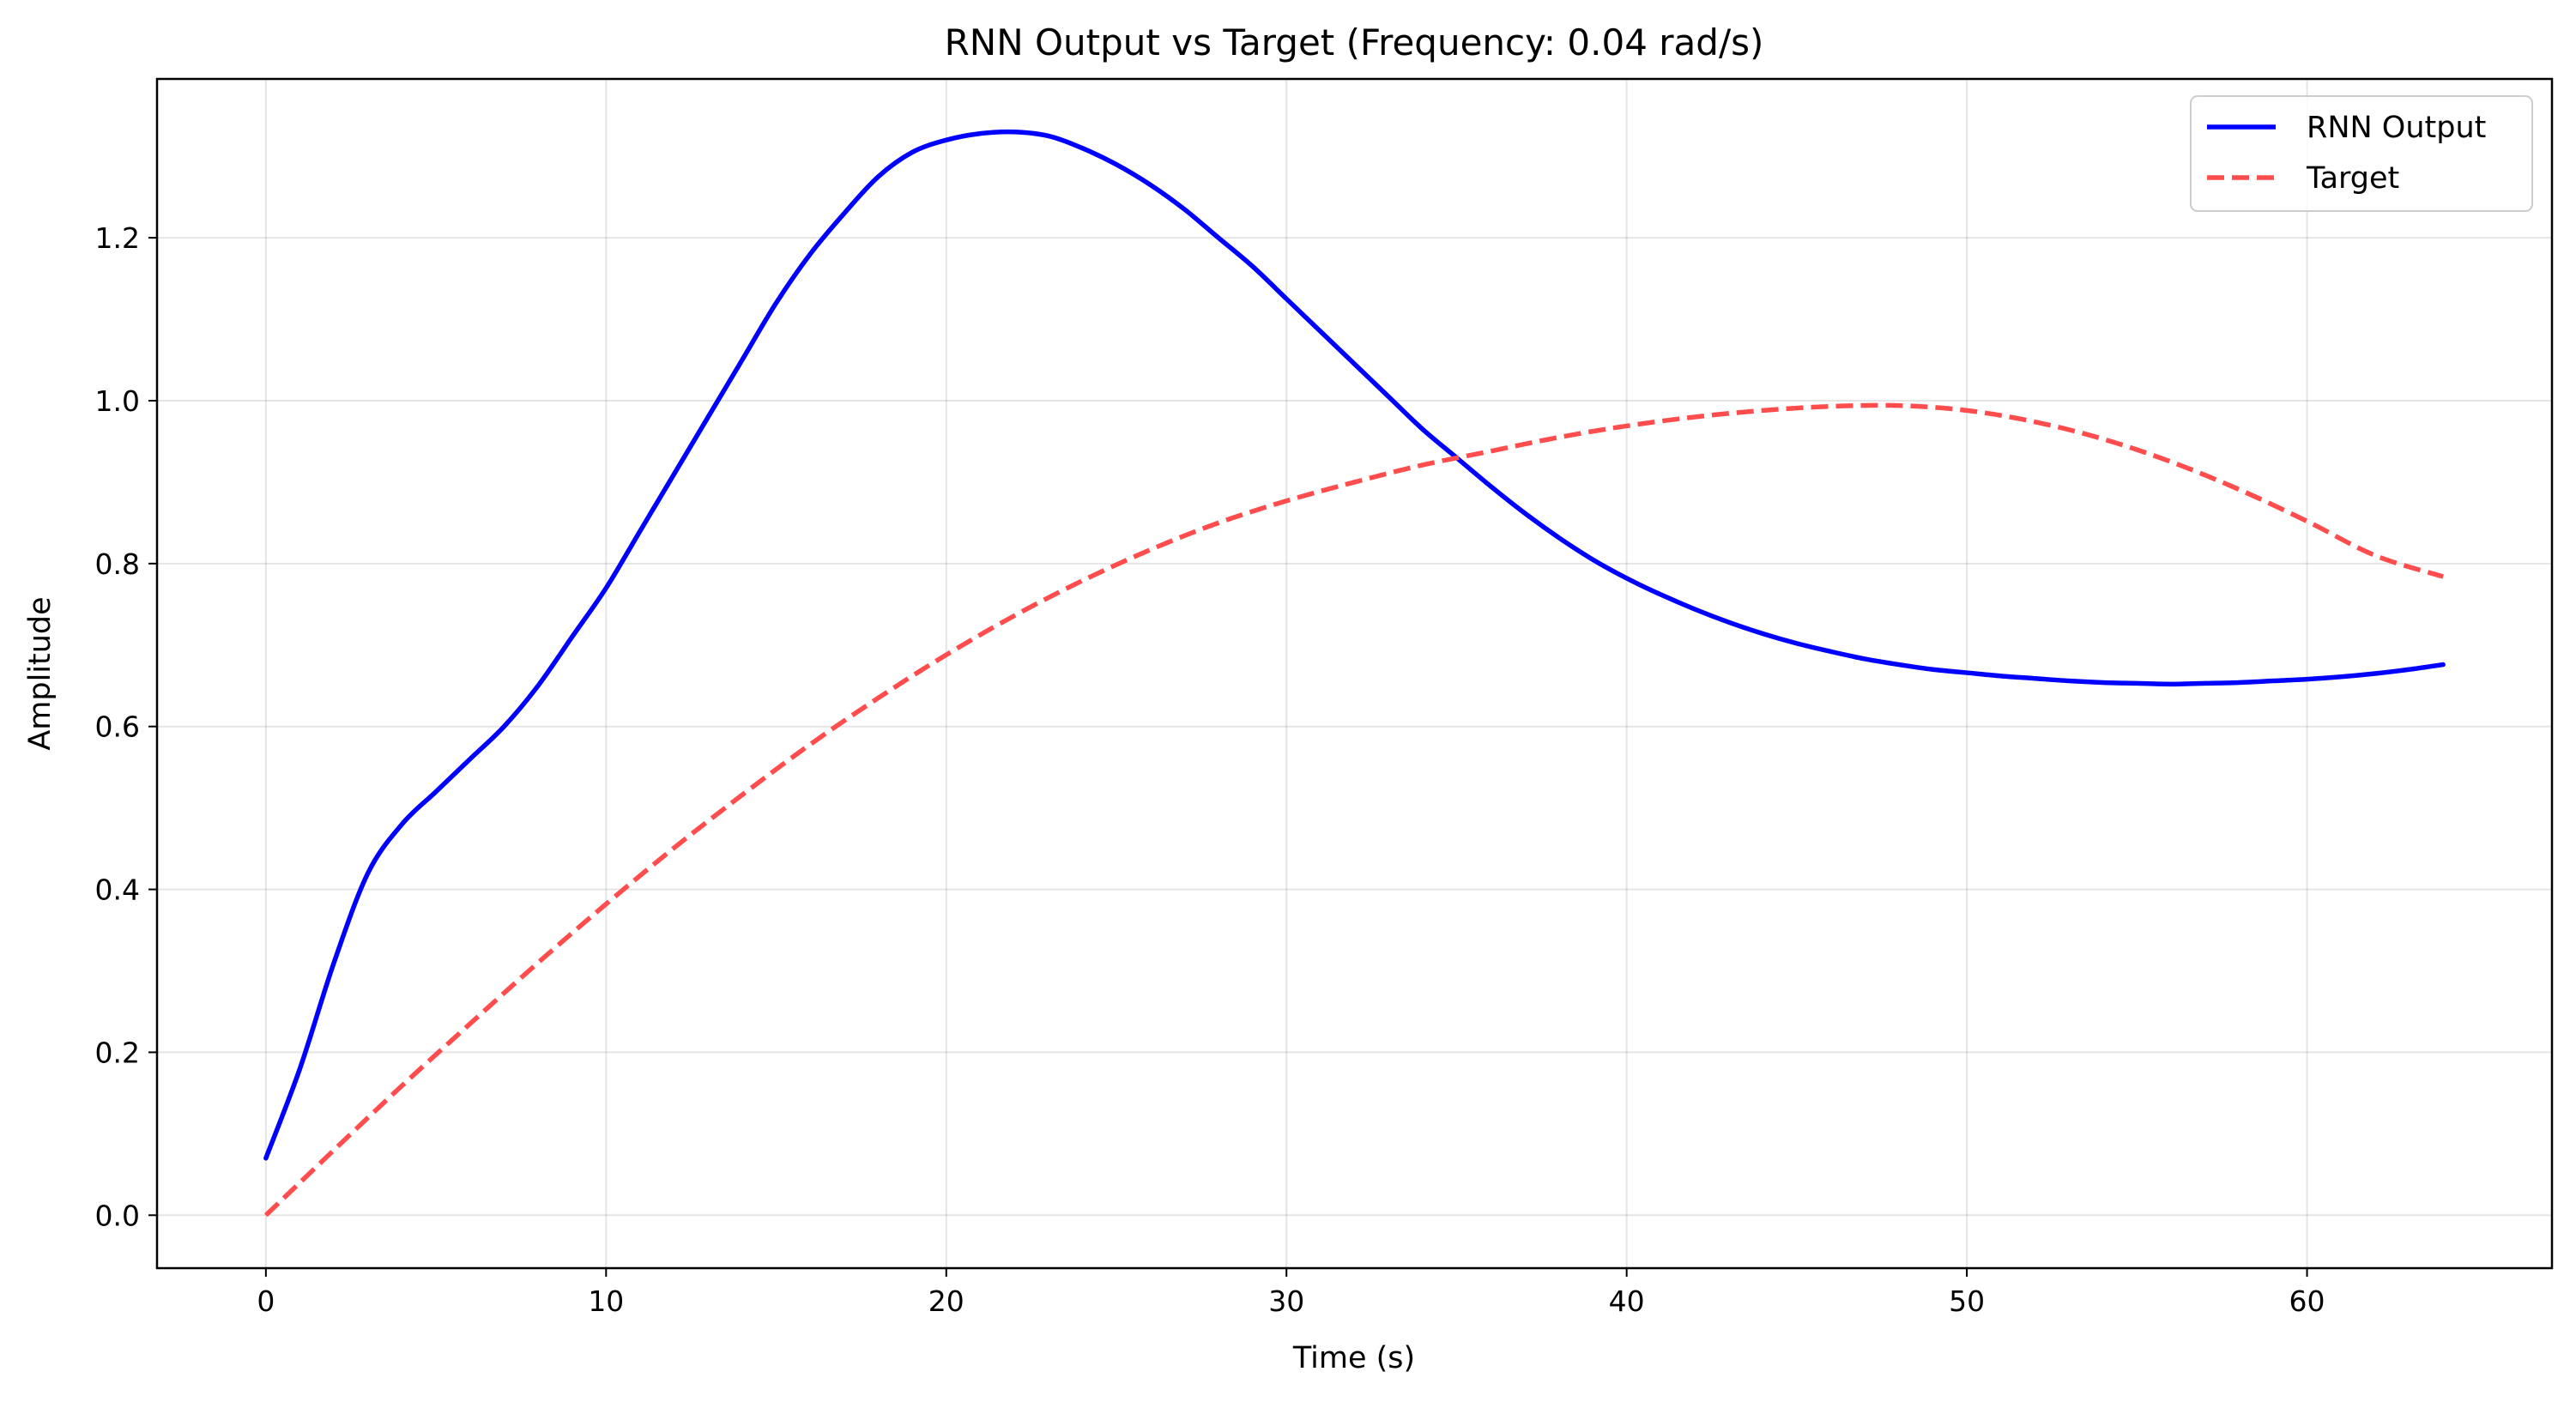 This screenshot has width=2576, height=1402. I want to click on x-tick-label: 50, so click(1967, 1301).